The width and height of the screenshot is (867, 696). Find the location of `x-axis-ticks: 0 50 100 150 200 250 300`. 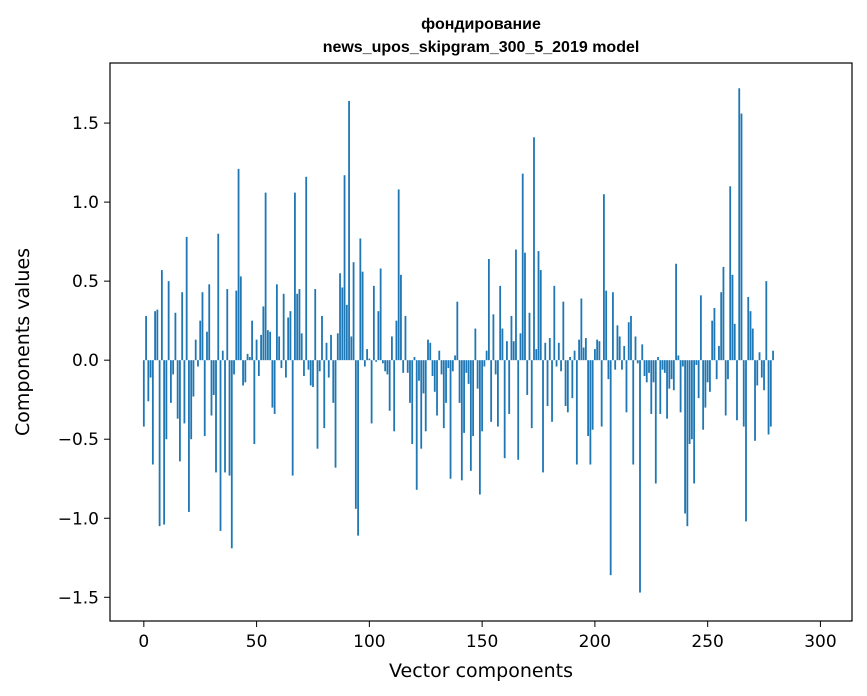

x-axis-ticks: 0 50 100 150 200 250 300 is located at coordinates (487, 636).